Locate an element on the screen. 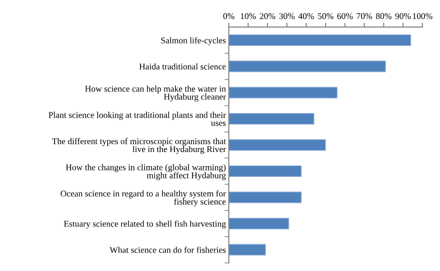  y-tick-label: Haida traditional science is located at coordinates (182, 66).